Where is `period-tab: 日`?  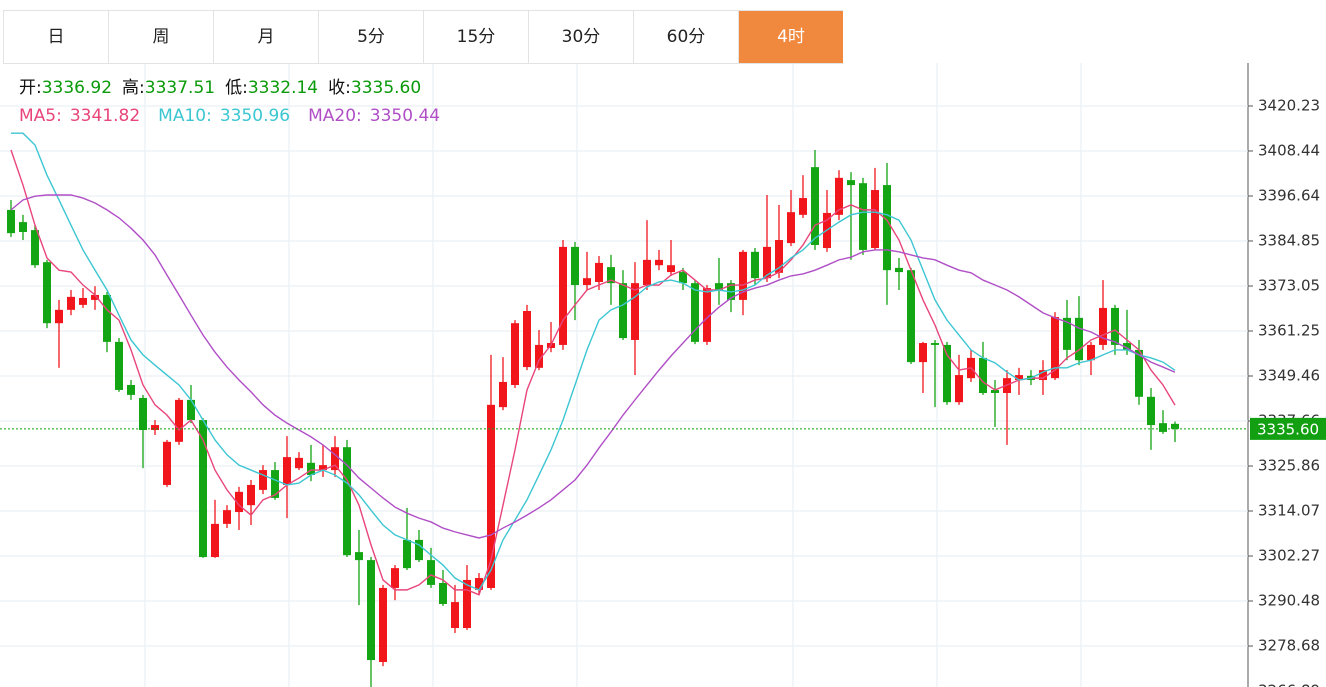 period-tab: 日 is located at coordinates (55, 37).